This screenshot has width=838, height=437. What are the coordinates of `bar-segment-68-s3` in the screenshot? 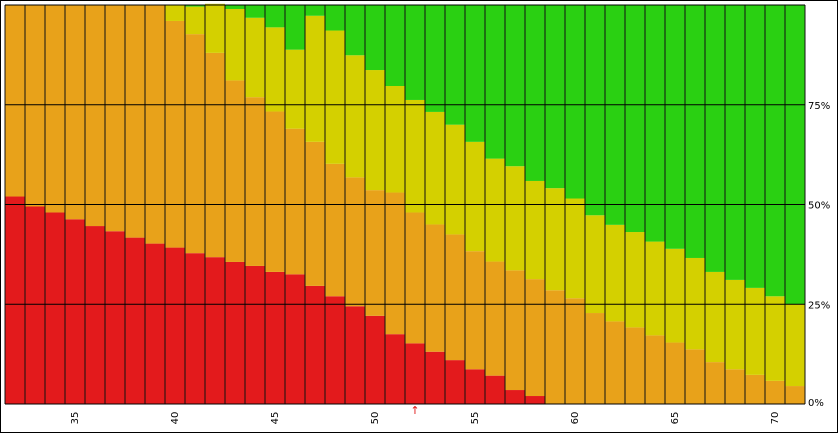 It's located at (735, 142).